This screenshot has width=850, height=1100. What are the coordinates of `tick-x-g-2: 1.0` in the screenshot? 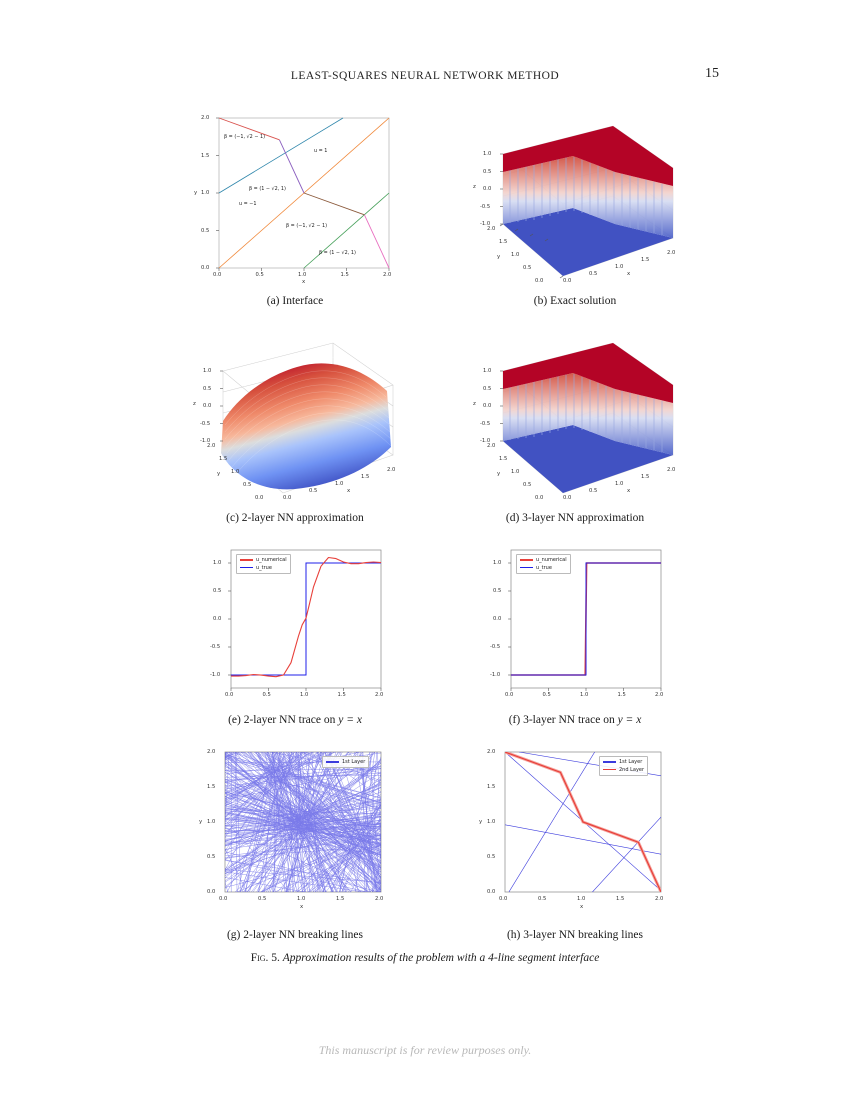 It's located at (301, 899).